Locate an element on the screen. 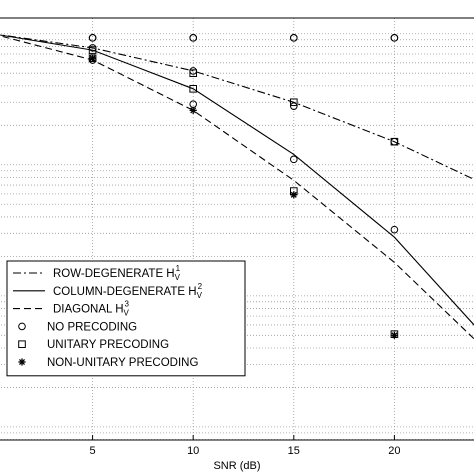 The width and height of the screenshot is (474, 474). legend-item: UNITARY PRECODING is located at coordinates (93, 345).